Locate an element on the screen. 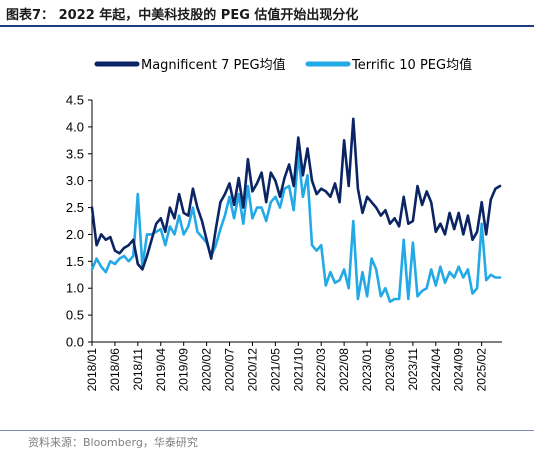 This screenshot has height=455, width=534. footer-divider is located at coordinates (267, 430).